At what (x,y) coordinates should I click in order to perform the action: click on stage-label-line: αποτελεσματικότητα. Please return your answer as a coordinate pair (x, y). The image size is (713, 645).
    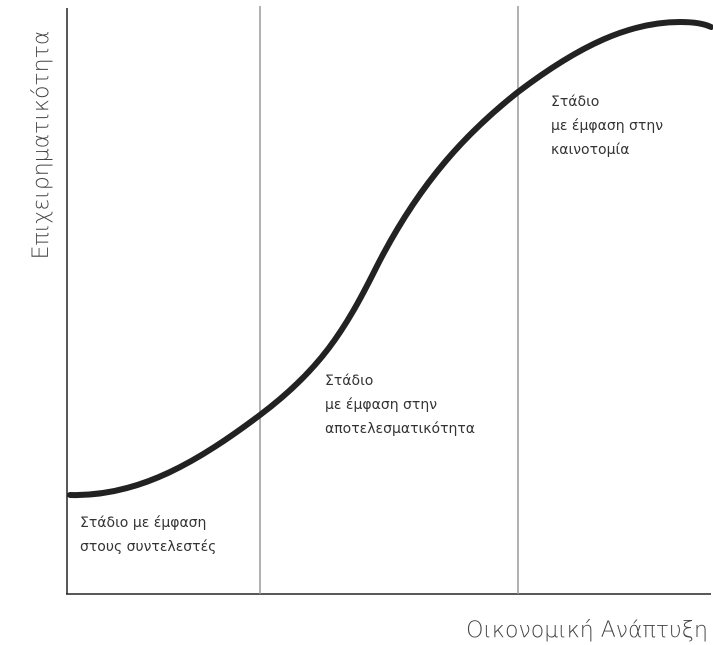
    Looking at the image, I should click on (400, 429).